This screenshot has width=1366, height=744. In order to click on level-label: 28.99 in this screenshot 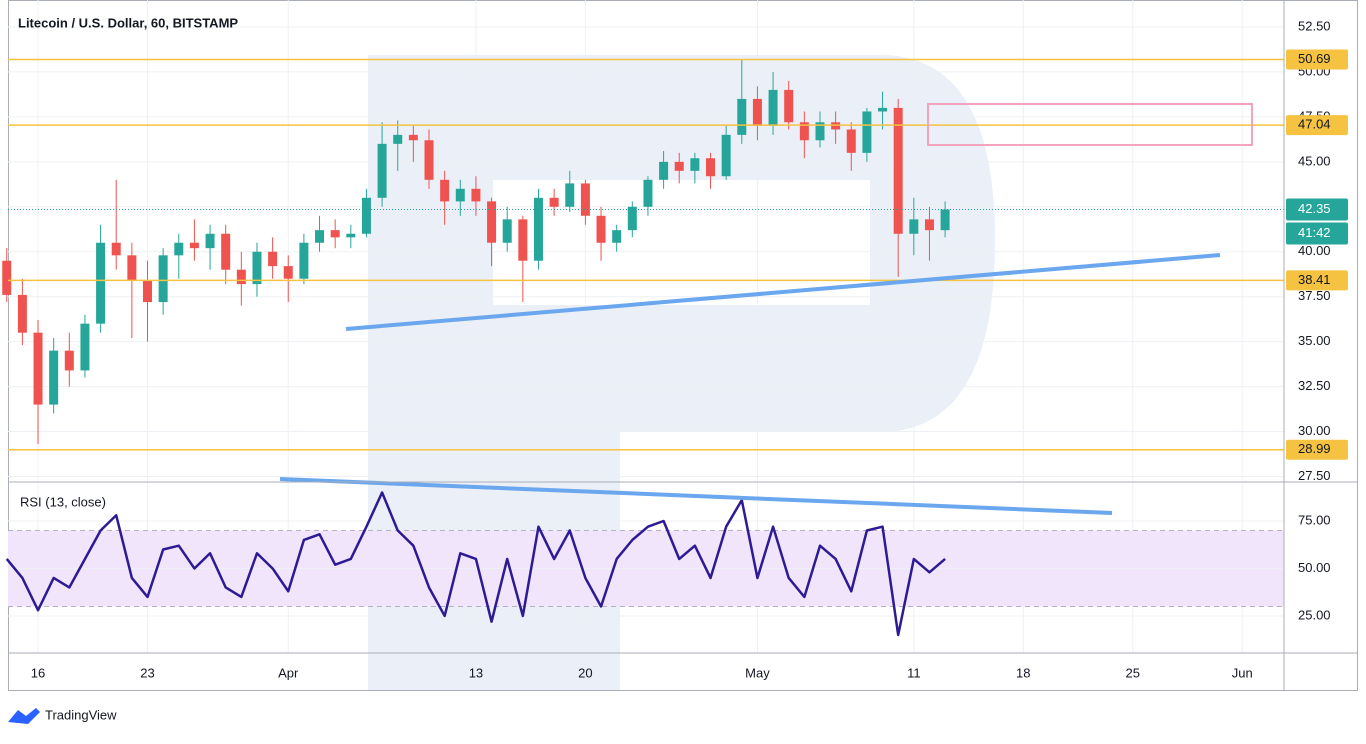, I will do `click(1314, 448)`.